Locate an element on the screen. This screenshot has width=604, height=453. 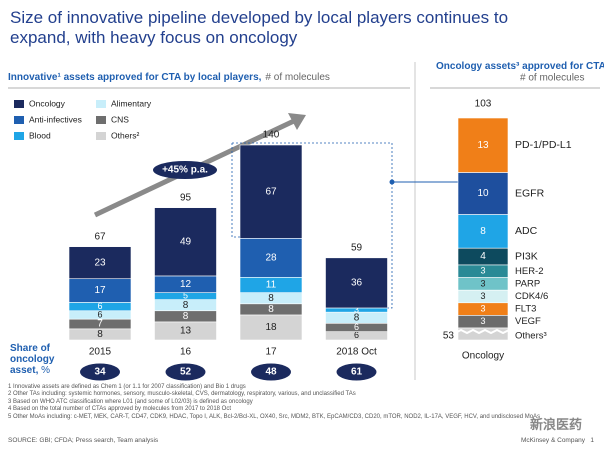
value-label: 53 is located at coordinates (449, 336).